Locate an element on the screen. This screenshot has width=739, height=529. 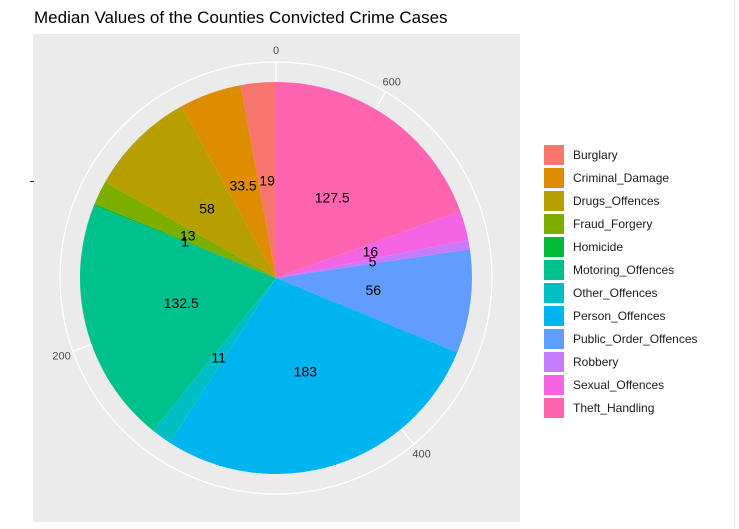
pie-slice-person-offences is located at coordinates (313, 376).